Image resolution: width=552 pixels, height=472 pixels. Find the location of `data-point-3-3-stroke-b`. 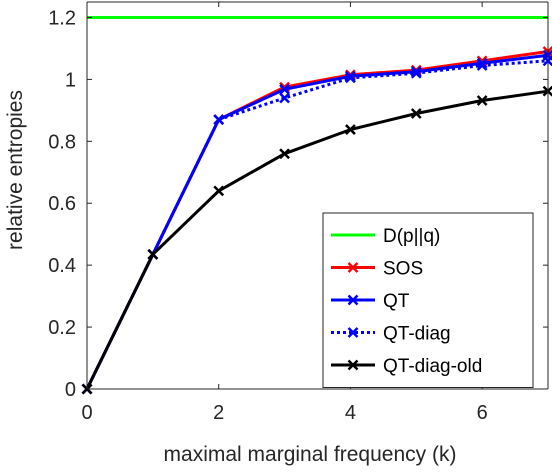

data-point-3-3-stroke-b is located at coordinates (284, 98).